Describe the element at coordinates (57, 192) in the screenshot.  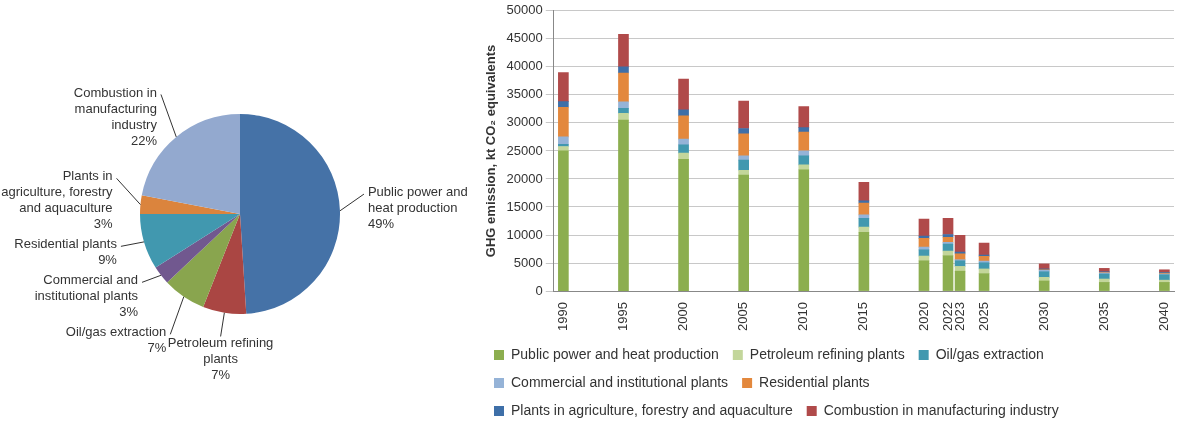
I see `slice-label: Plants in agriculture, forestry and aquaculture` at that location.